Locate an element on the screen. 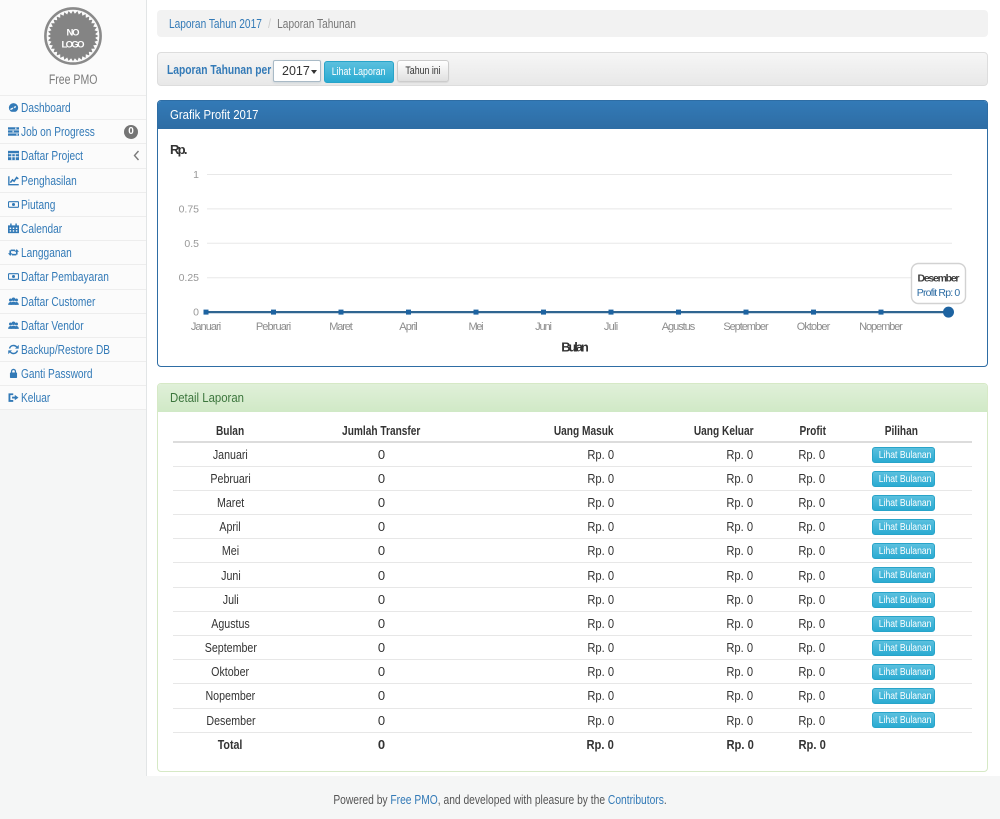  svg-text: September is located at coordinates (746, 327).